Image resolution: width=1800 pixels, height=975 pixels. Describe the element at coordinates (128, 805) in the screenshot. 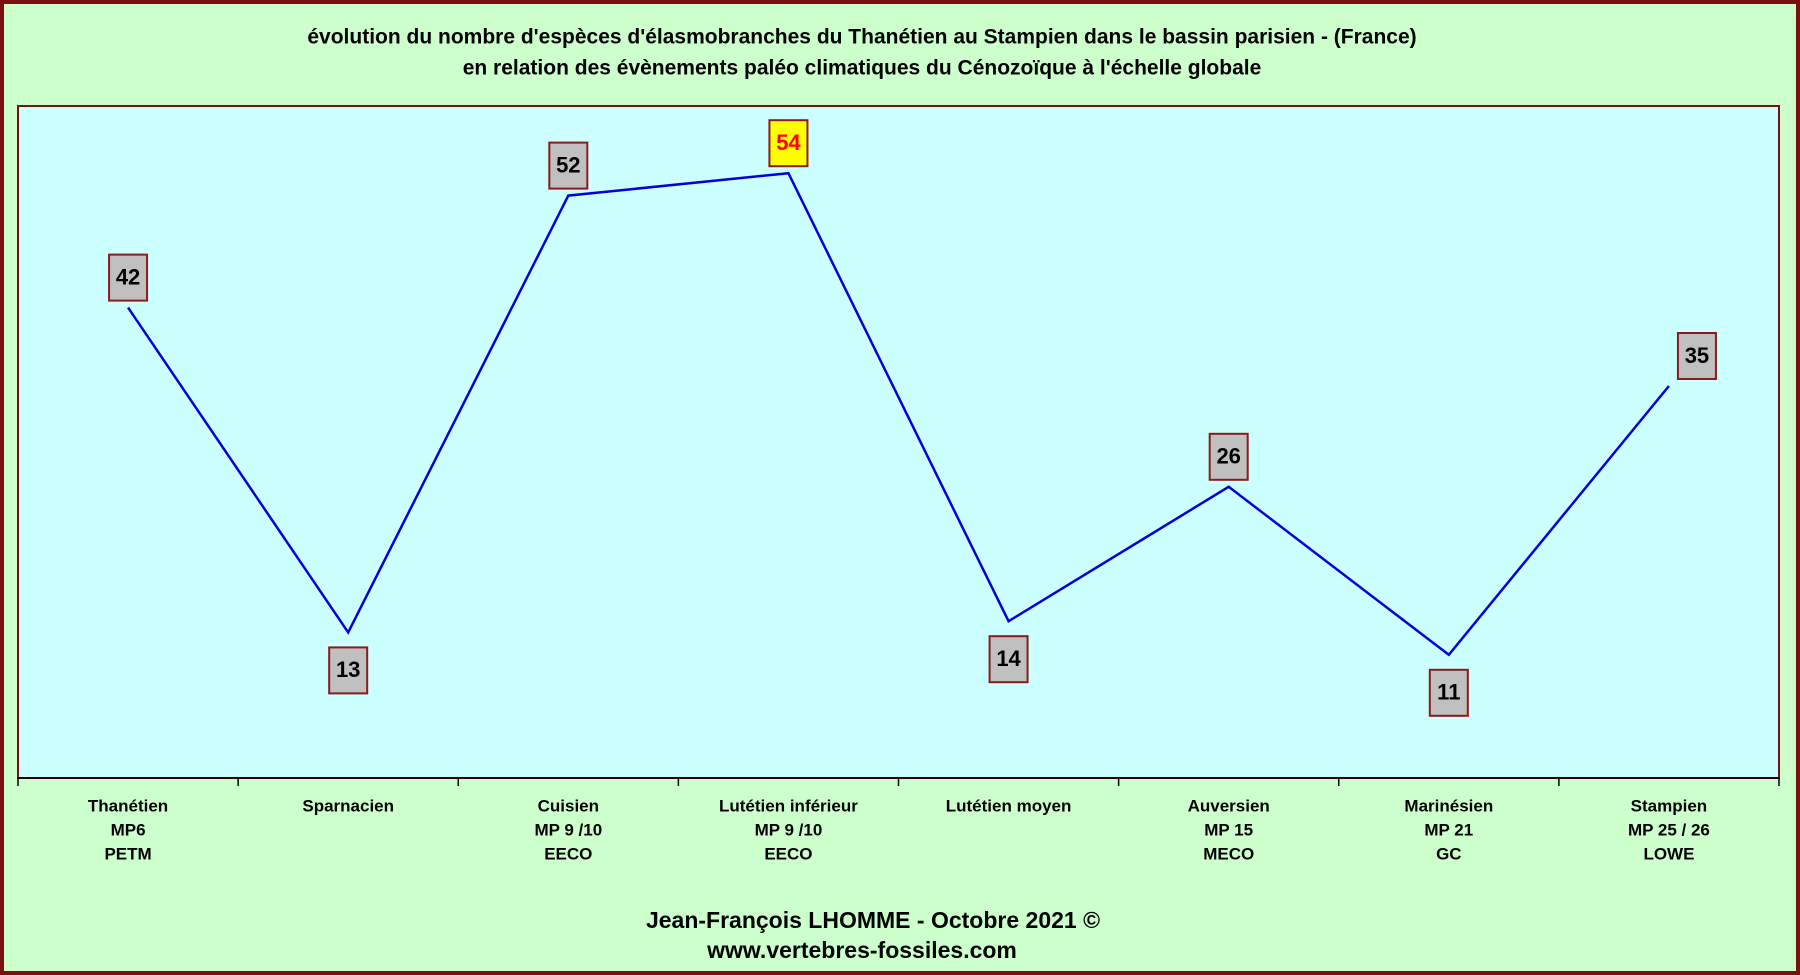

I see `x-tick-label: Thanétien` at that location.